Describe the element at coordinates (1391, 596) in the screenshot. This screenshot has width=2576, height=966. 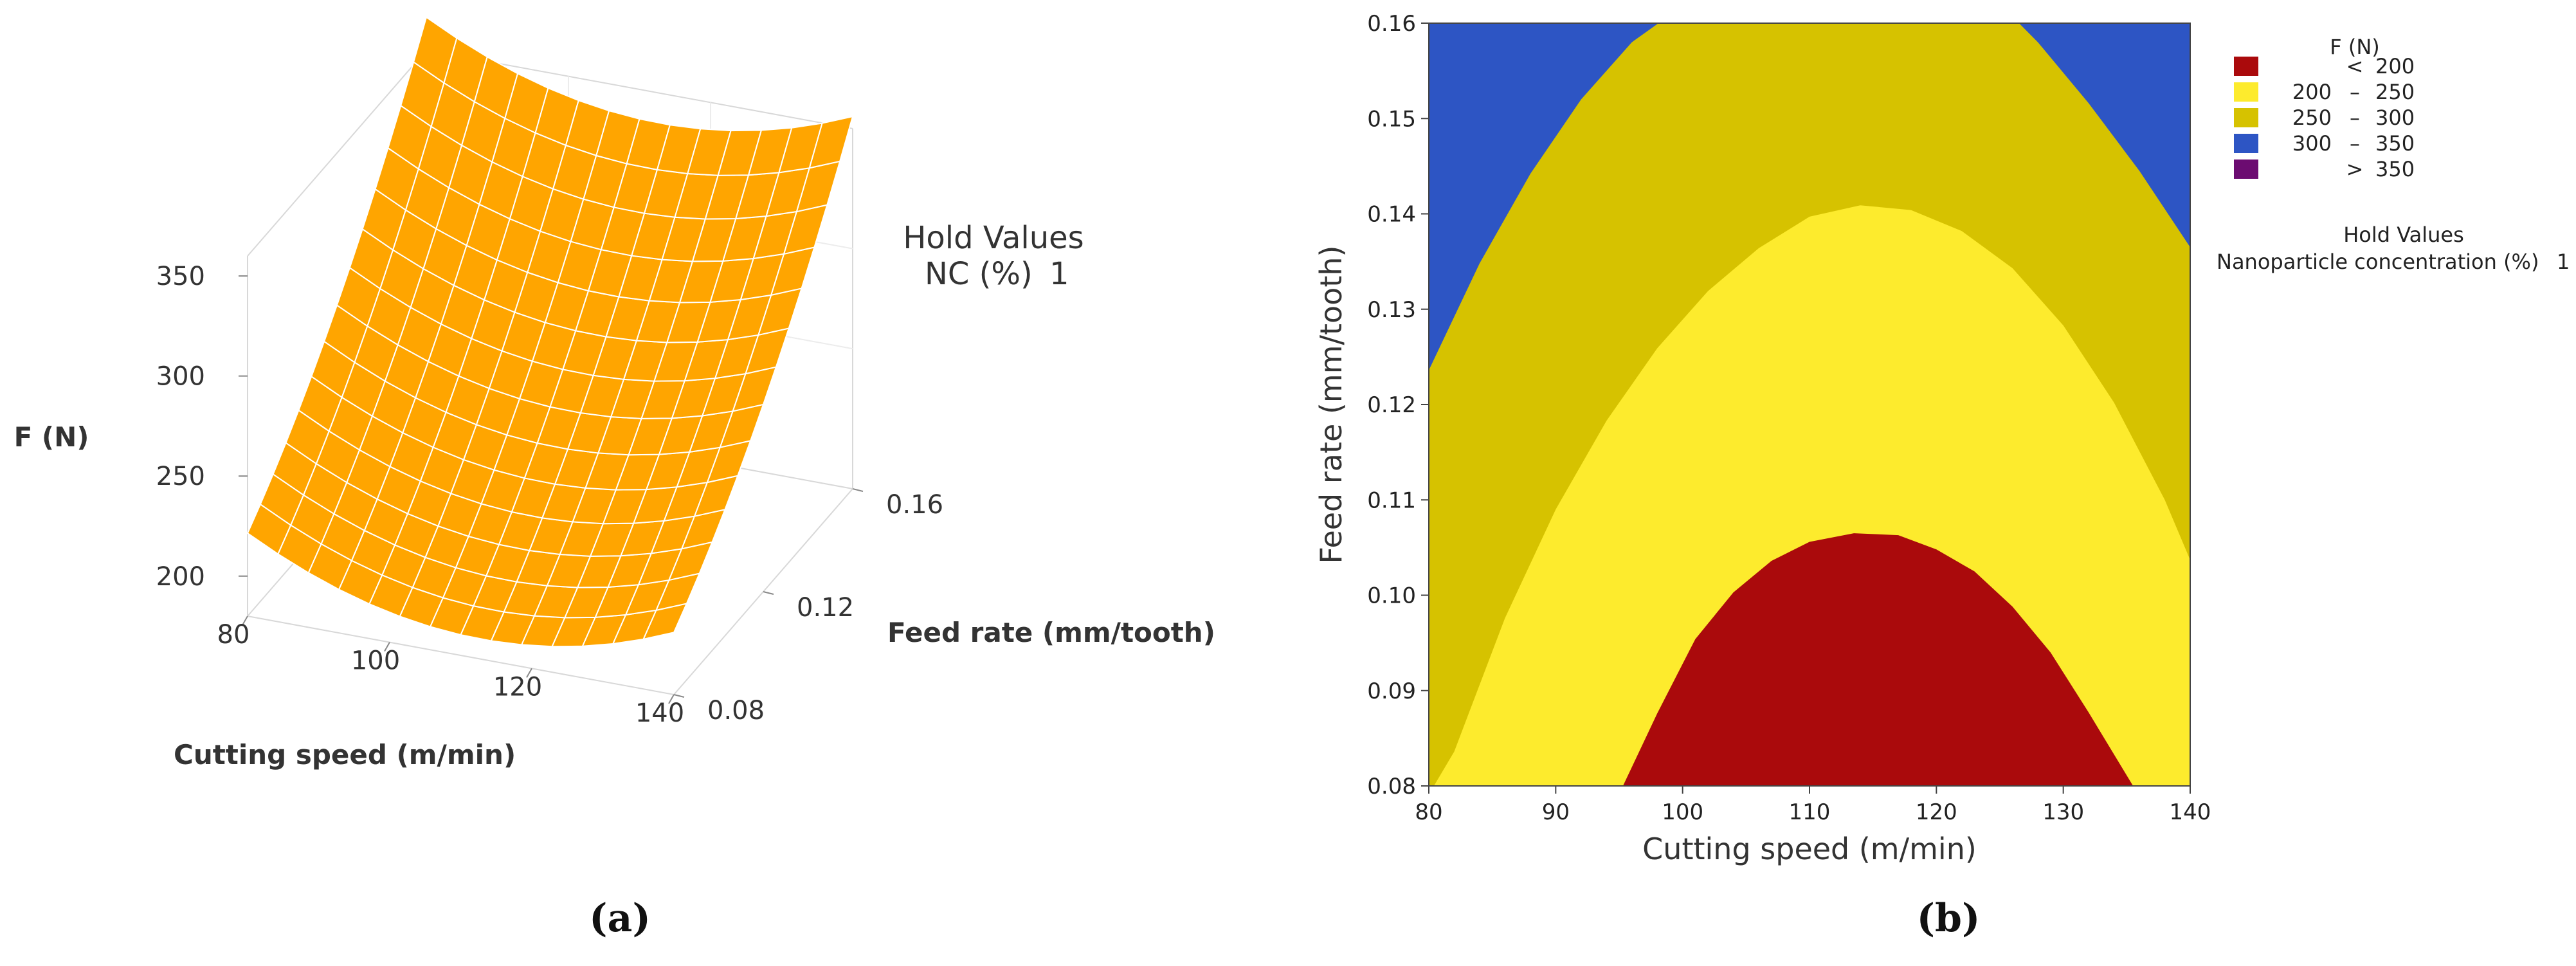
I see `y-tick-label: 0.10` at that location.